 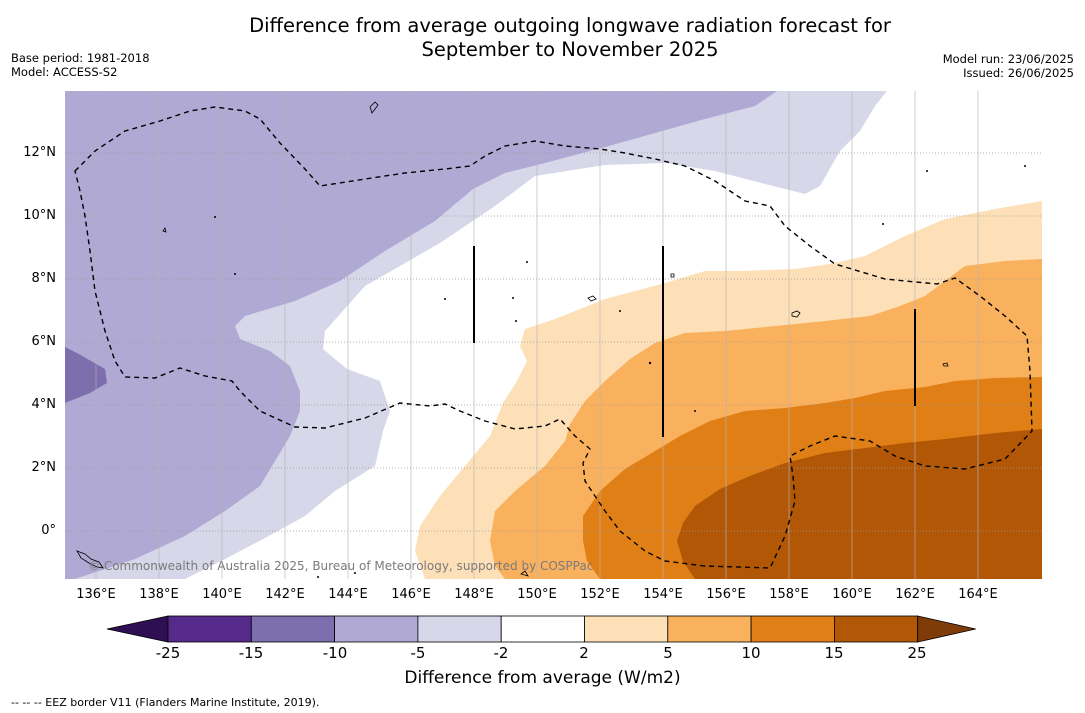 What do you see at coordinates (1018, 73) in the screenshot?
I see `issued-date: Issued: 26/06/2025` at bounding box center [1018, 73].